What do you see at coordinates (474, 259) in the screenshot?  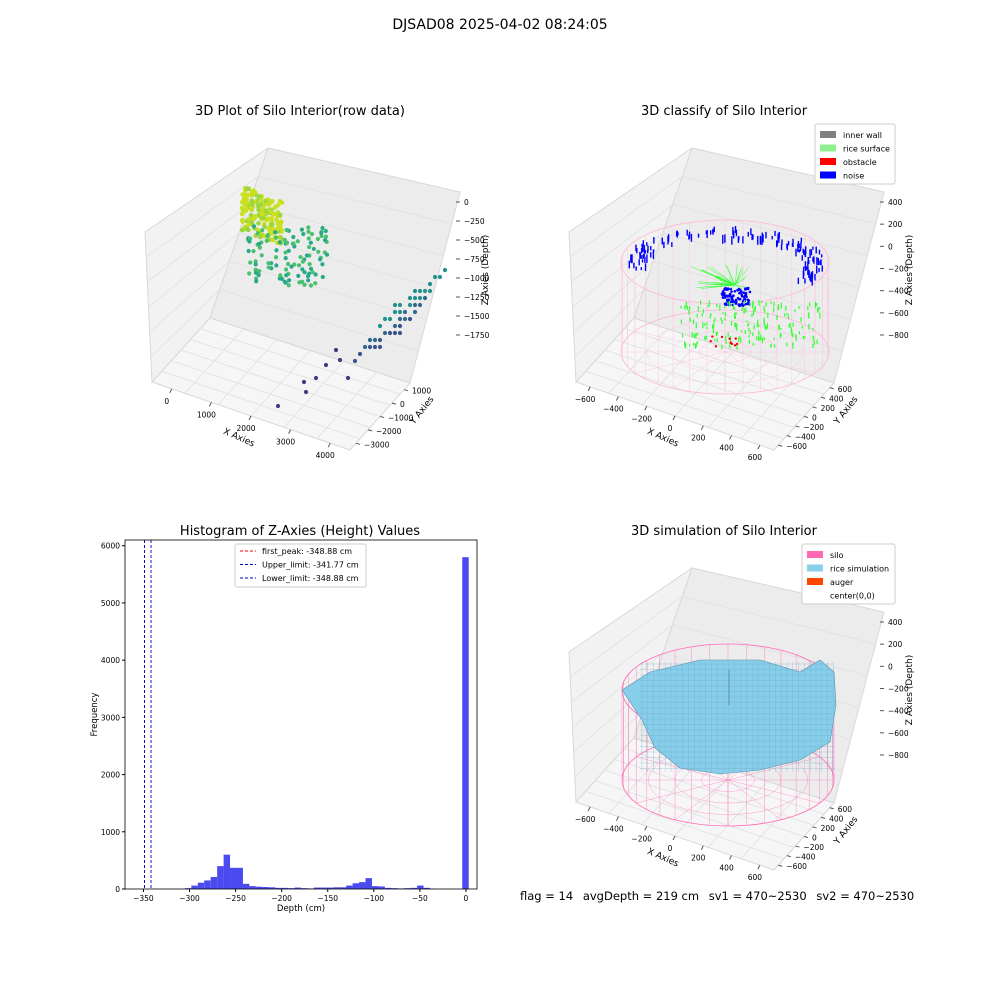 I see `z-tick-label: −750` at bounding box center [474, 259].